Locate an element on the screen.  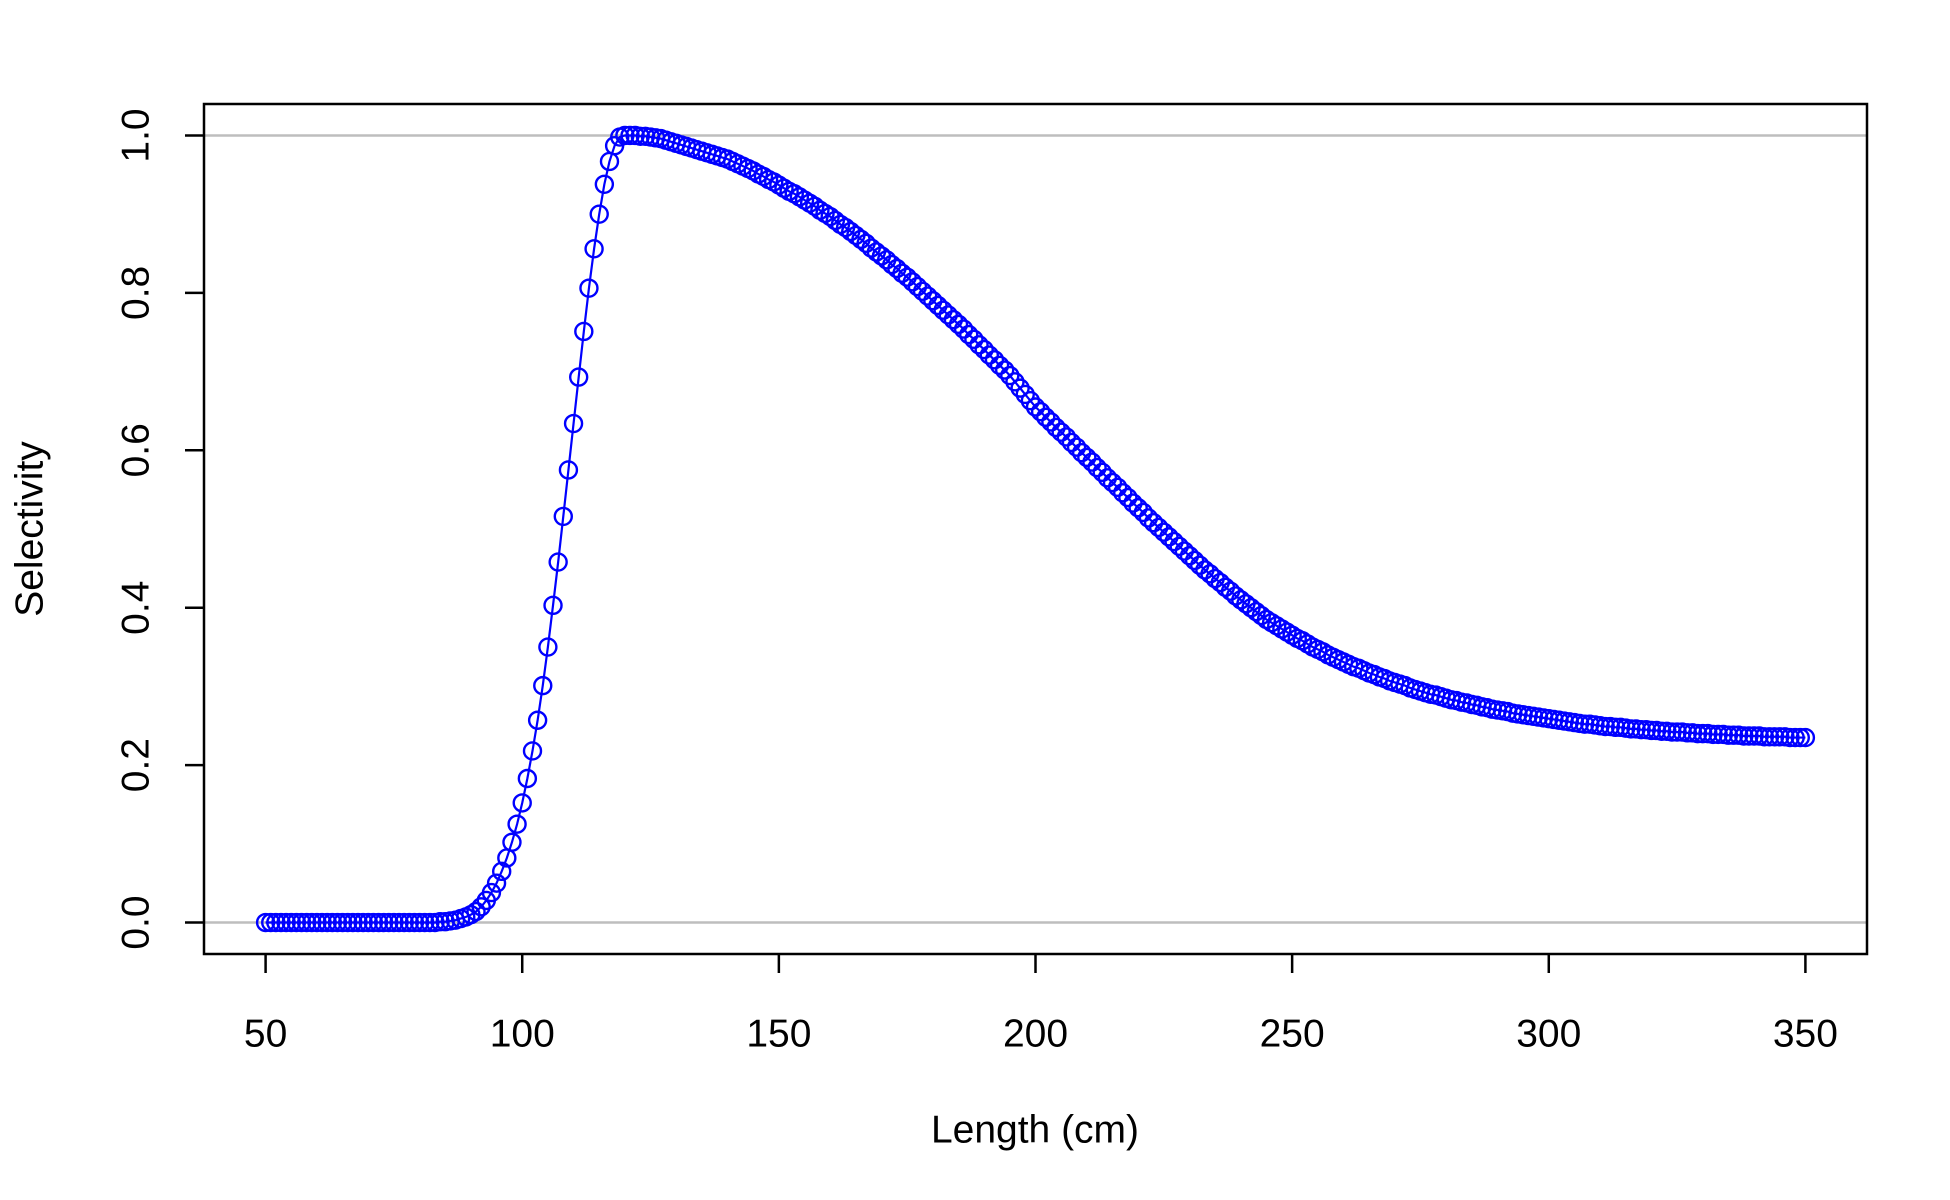
x-tick-label: 150 is located at coordinates (778, 1033).